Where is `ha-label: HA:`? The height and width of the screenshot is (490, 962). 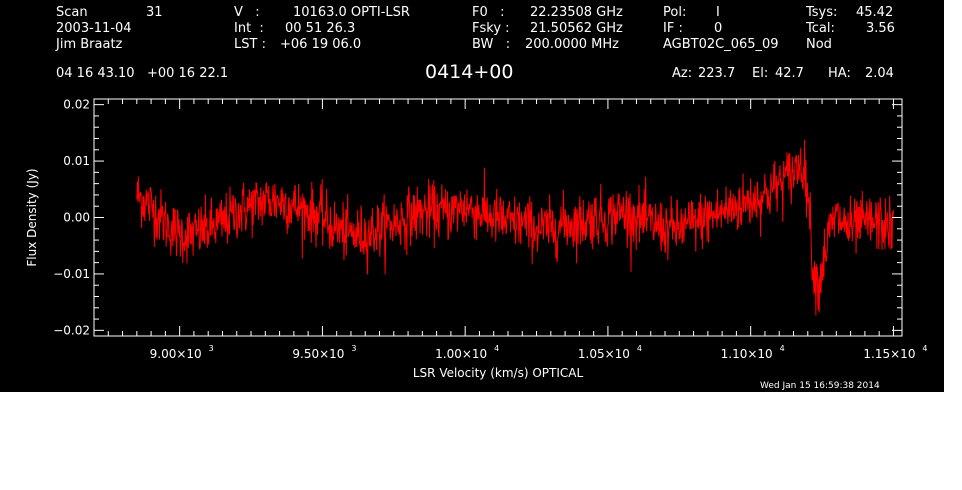 ha-label: HA: is located at coordinates (839, 73).